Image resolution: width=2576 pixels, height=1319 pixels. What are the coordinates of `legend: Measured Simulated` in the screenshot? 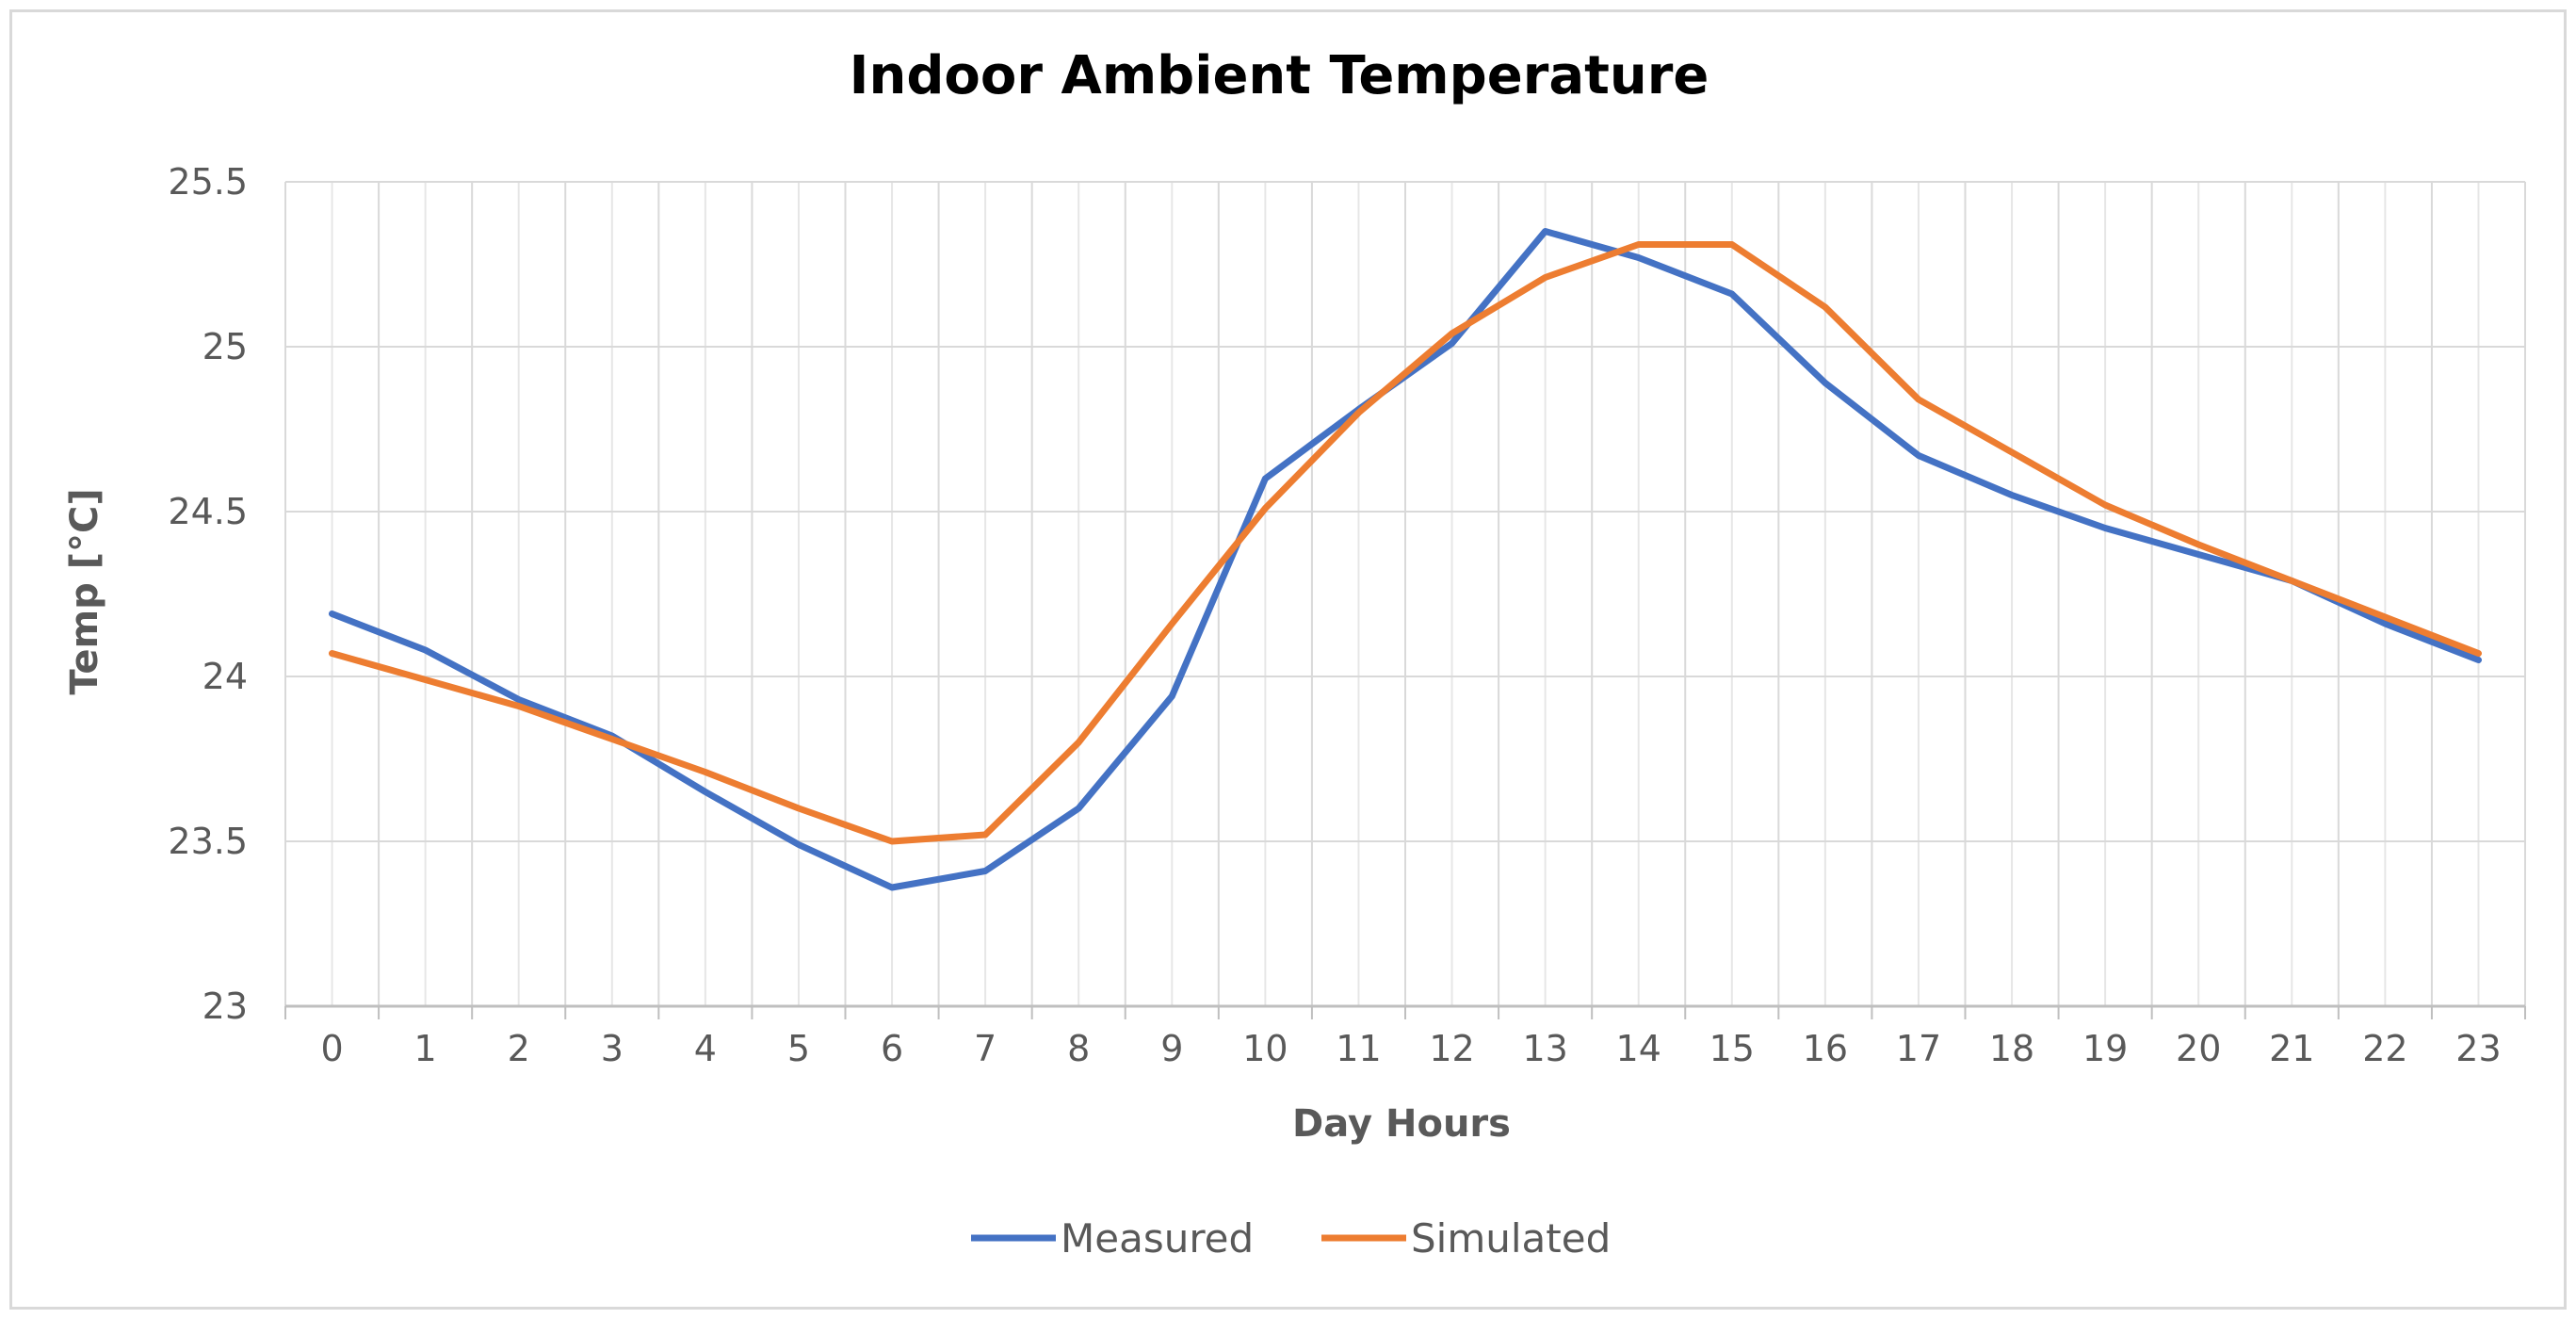 It's located at (1291, 1238).